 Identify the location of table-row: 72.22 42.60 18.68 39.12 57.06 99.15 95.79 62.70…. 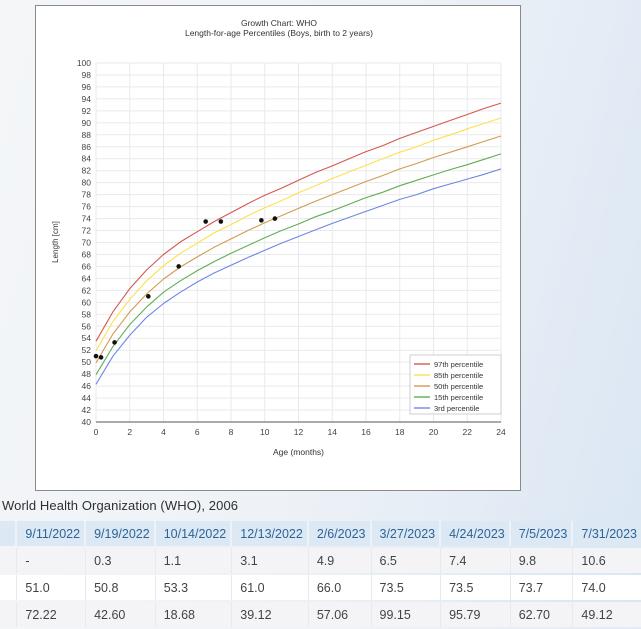
(320, 614).